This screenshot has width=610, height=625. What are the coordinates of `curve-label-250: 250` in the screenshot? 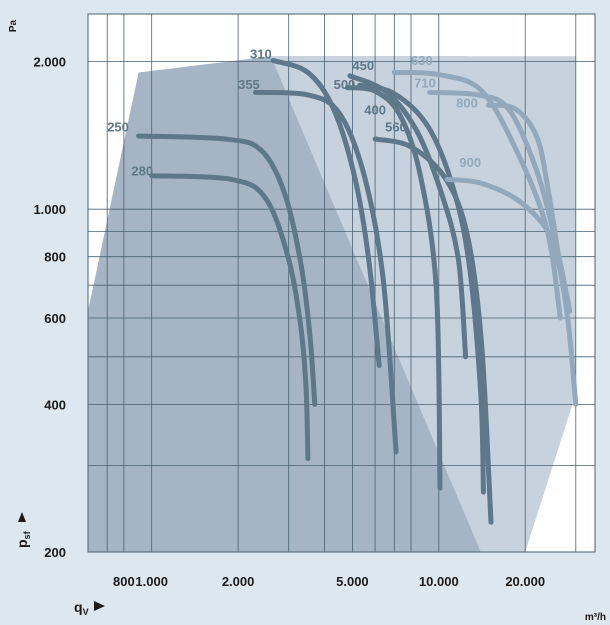 It's located at (118, 127).